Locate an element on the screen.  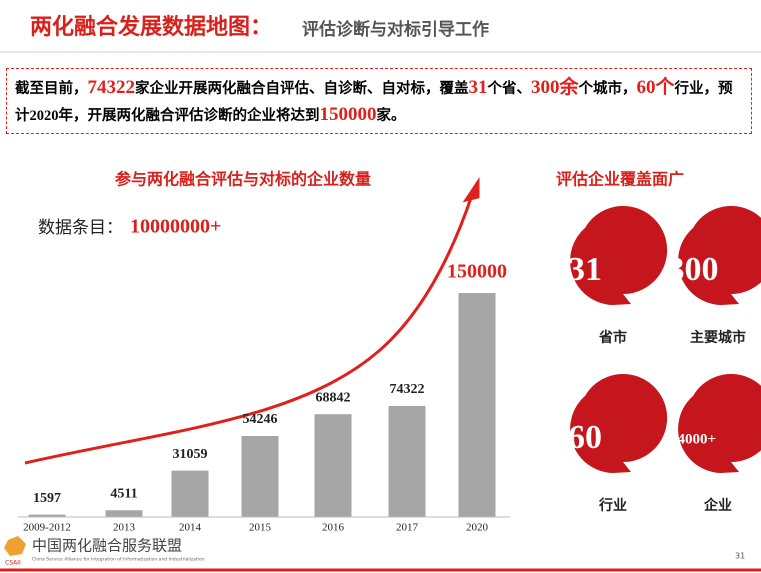
x-tick-label: 2017 is located at coordinates (407, 528).